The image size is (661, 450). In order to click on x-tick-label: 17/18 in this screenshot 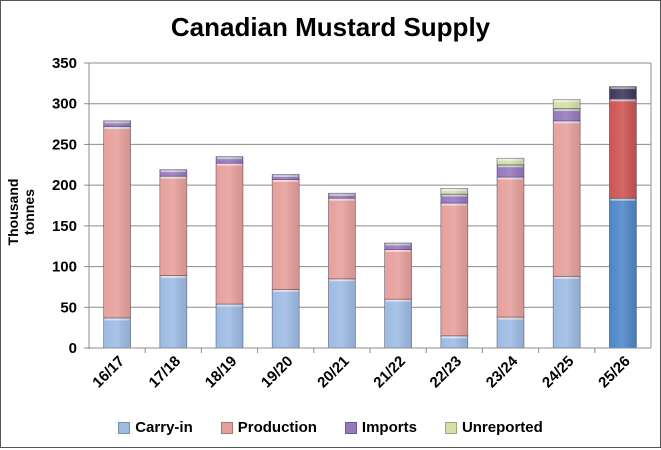, I will do `click(165, 372)`.